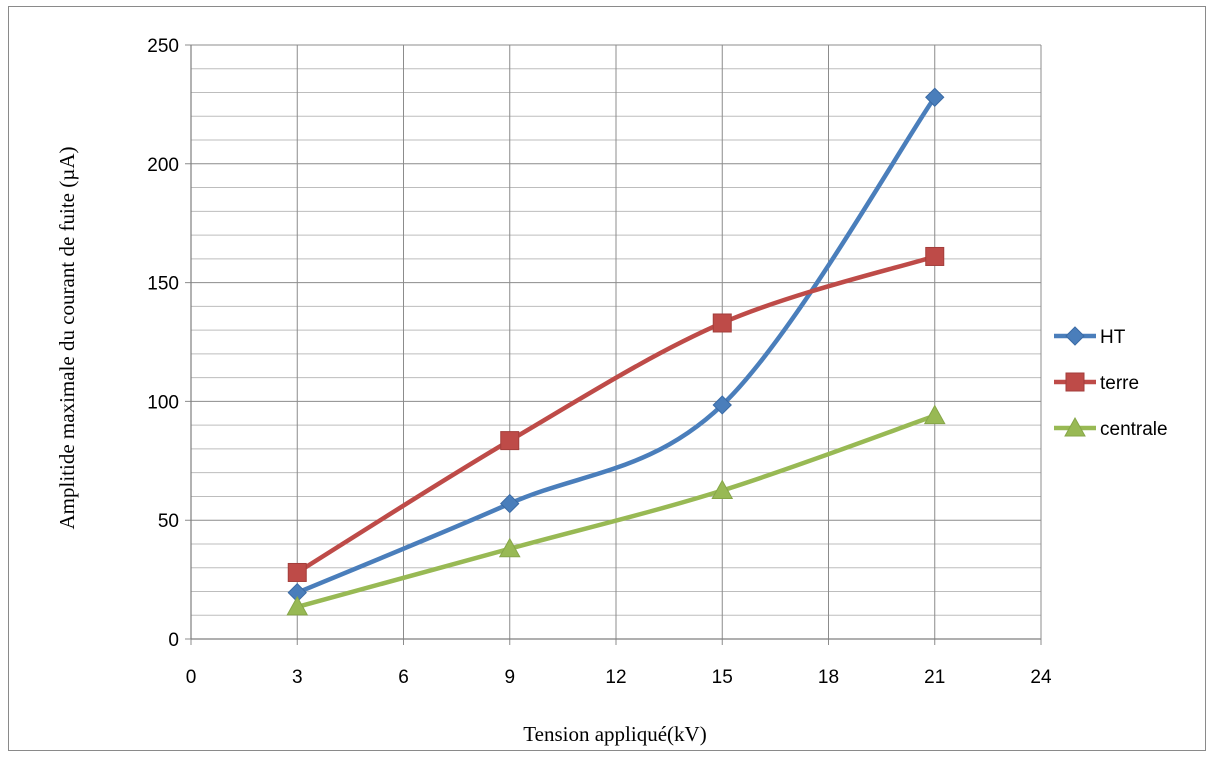 The height and width of the screenshot is (758, 1214). Describe the element at coordinates (173, 640) in the screenshot. I see `y-tick-label: 0` at that location.